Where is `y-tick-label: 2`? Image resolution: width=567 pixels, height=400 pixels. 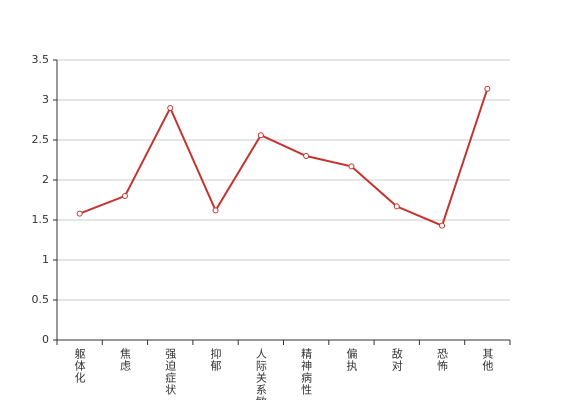
y-tick-label: 2 is located at coordinates (45, 179).